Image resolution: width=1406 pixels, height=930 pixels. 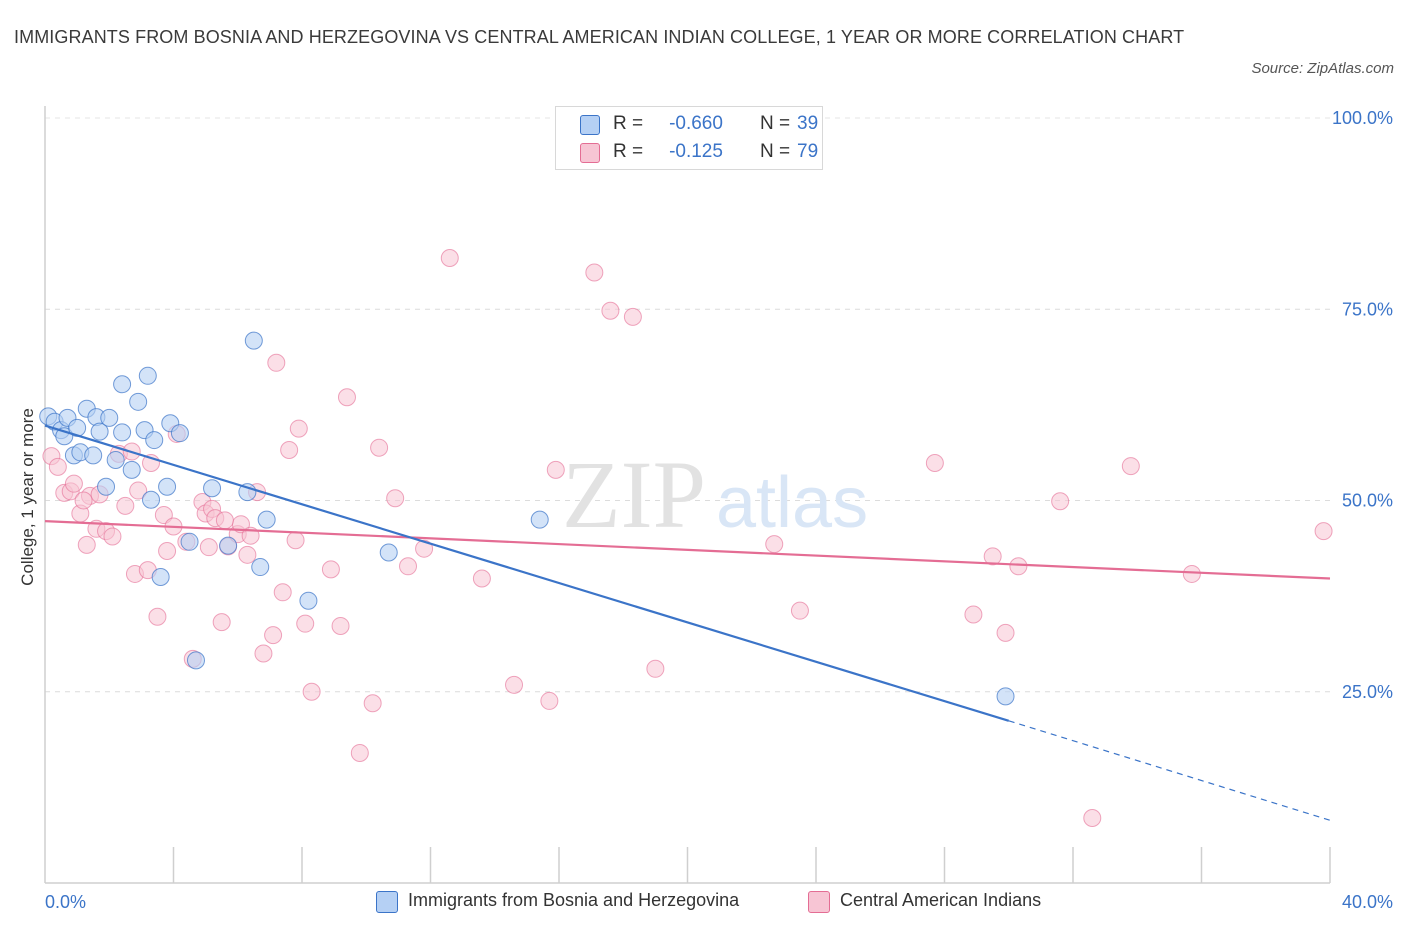 I want to click on legend-swatch-pink, so click(x=590, y=153).